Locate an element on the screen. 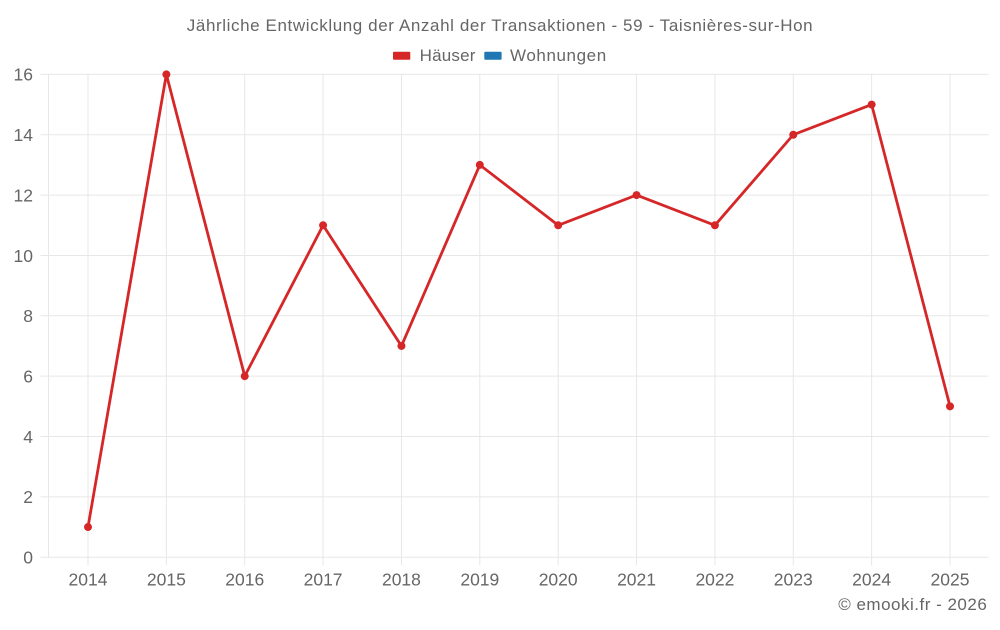 This screenshot has width=1000, height=630. svg-text: Wohnungen is located at coordinates (558, 55).